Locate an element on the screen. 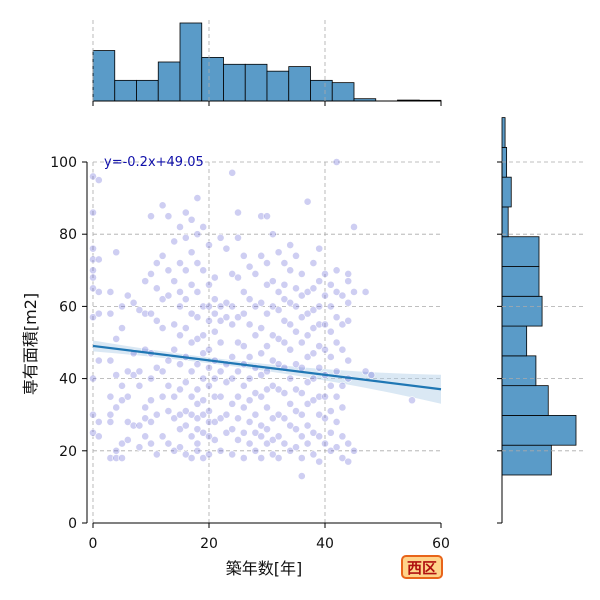 The height and width of the screenshot is (600, 600). y-tick-label: 40 is located at coordinates (68, 380).